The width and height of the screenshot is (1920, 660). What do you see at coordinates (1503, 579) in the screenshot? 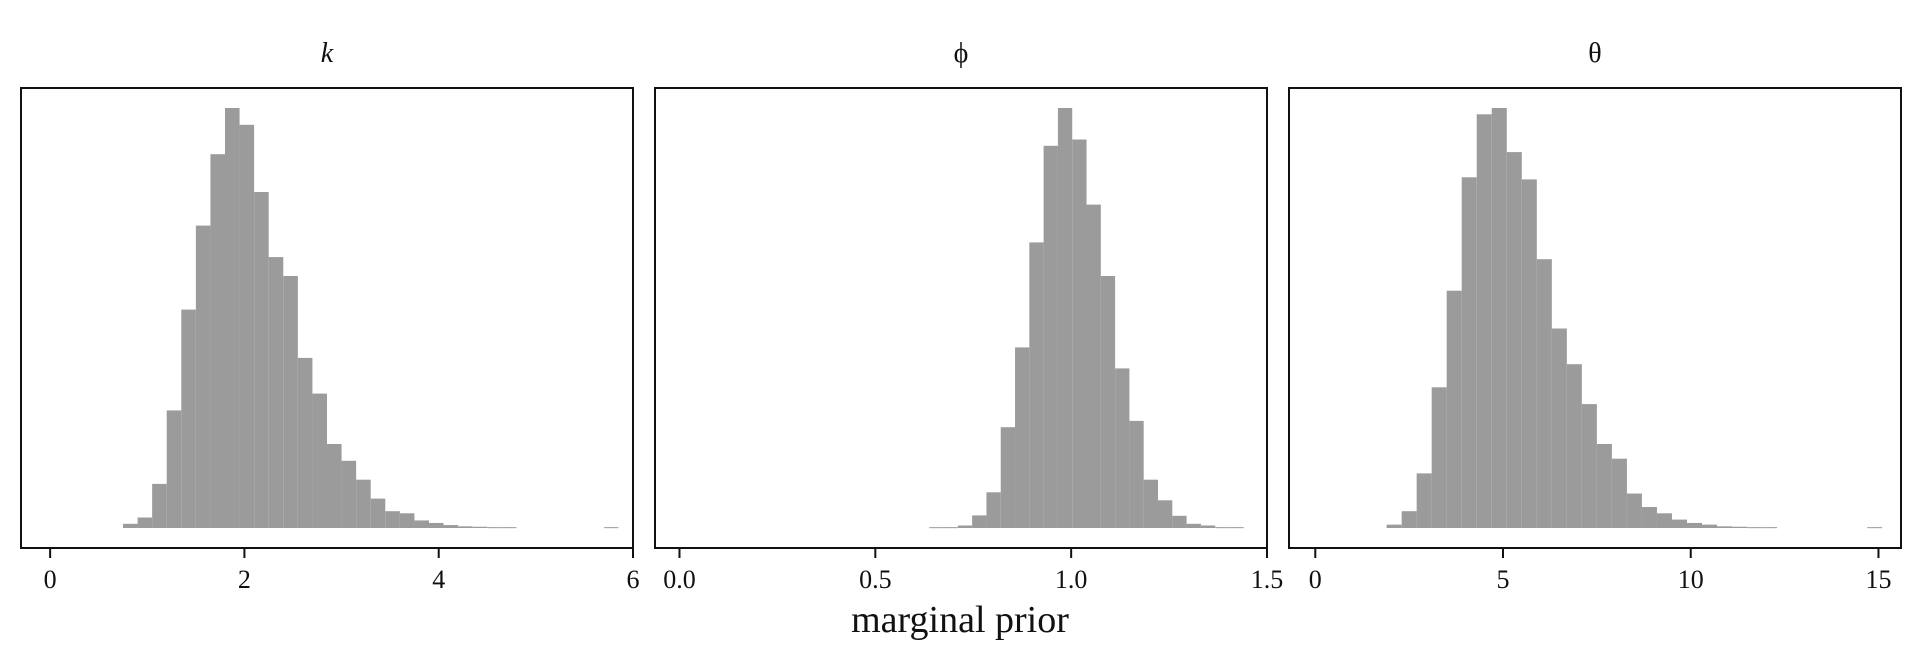
I see `x-tick-label: 5` at bounding box center [1503, 579].